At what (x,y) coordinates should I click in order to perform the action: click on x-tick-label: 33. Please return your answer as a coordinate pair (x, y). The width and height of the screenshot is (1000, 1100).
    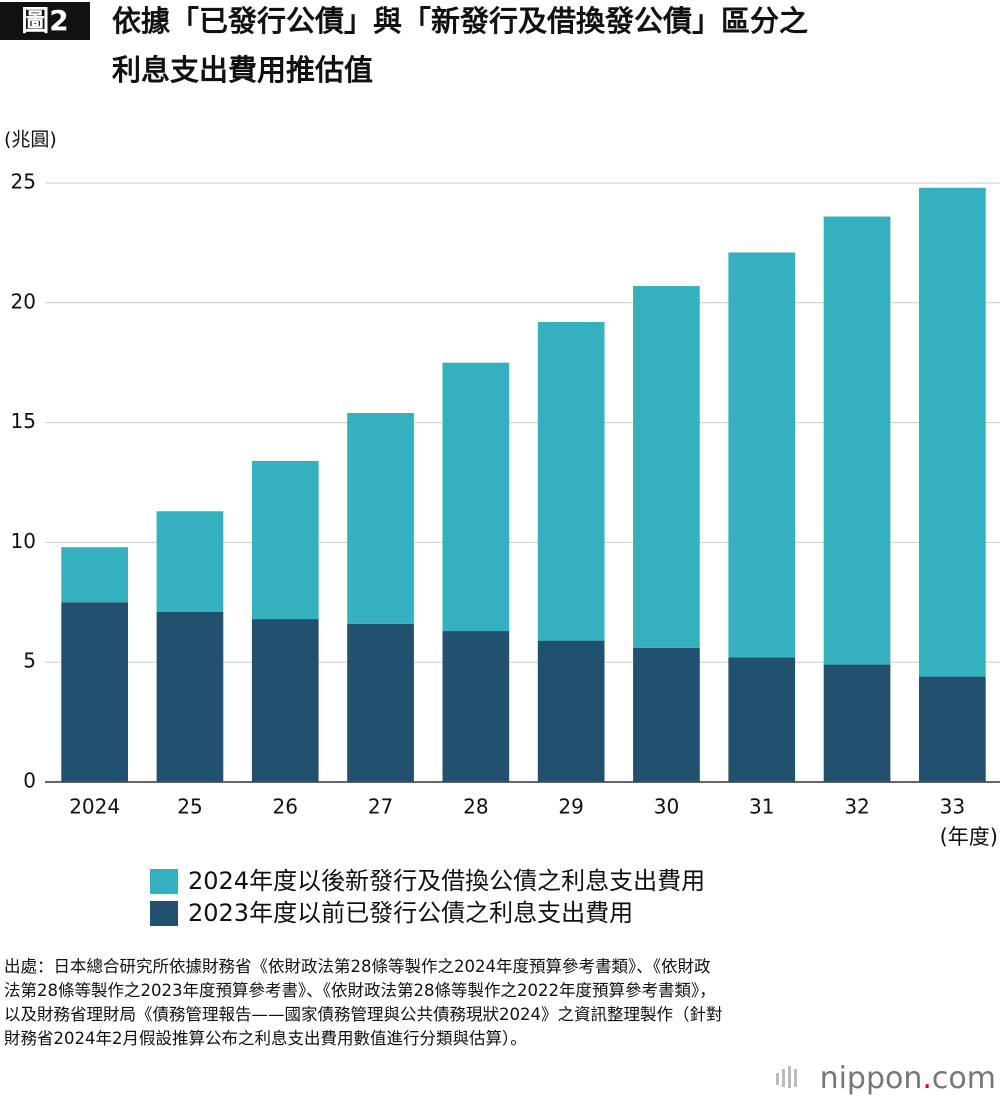
    Looking at the image, I should click on (952, 807).